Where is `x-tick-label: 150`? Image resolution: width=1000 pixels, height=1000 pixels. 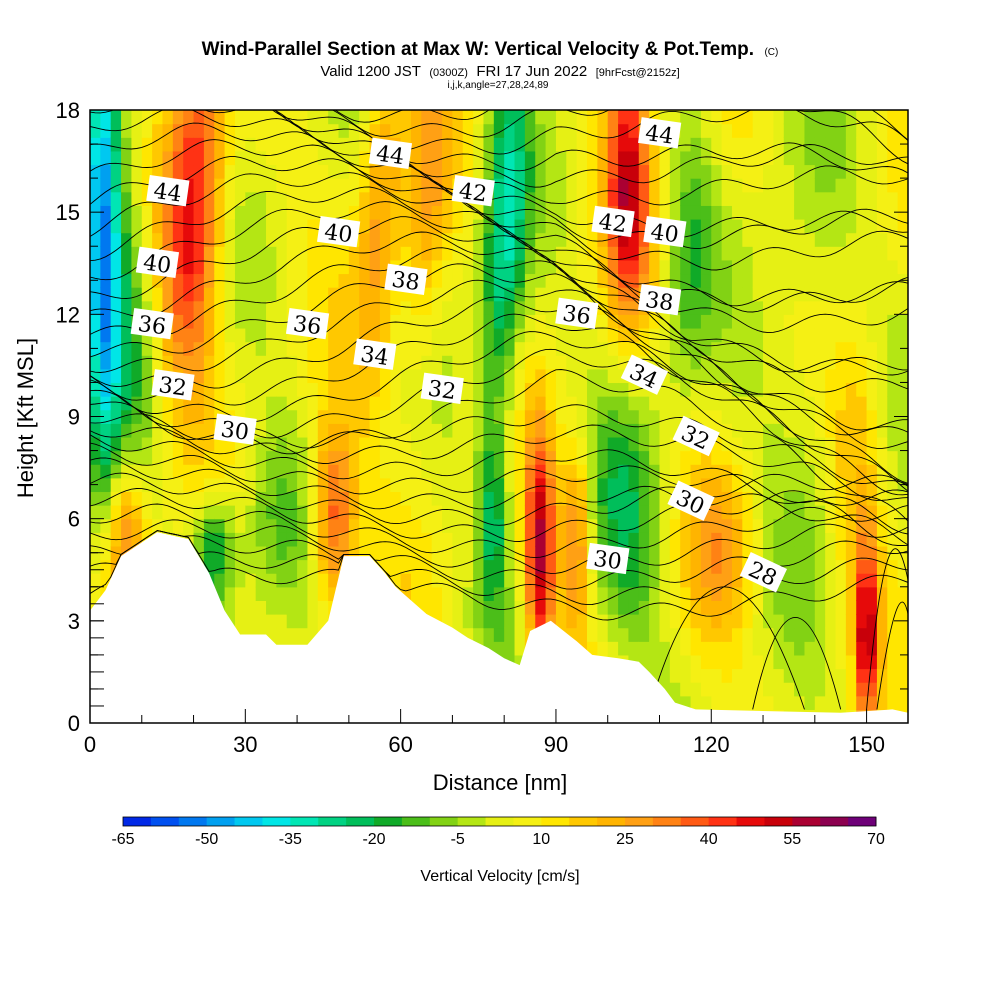
x-tick-label: 150 is located at coordinates (866, 744).